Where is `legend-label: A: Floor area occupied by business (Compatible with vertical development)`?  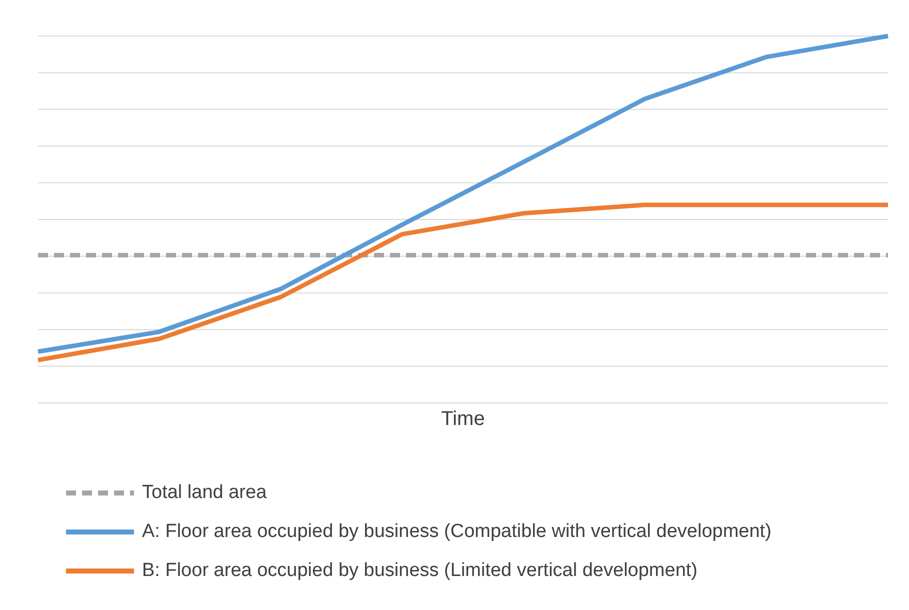 legend-label: A: Floor area occupied by business (Compatible with vertical development) is located at coordinates (457, 531).